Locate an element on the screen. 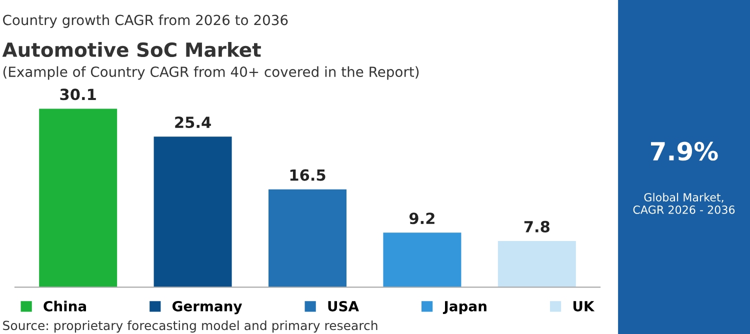  data-label: 7.8 is located at coordinates (537, 226).